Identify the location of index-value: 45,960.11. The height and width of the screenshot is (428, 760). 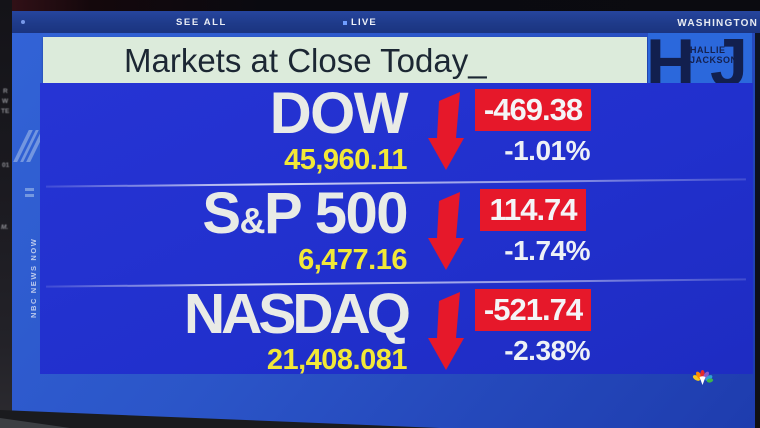
(345, 160).